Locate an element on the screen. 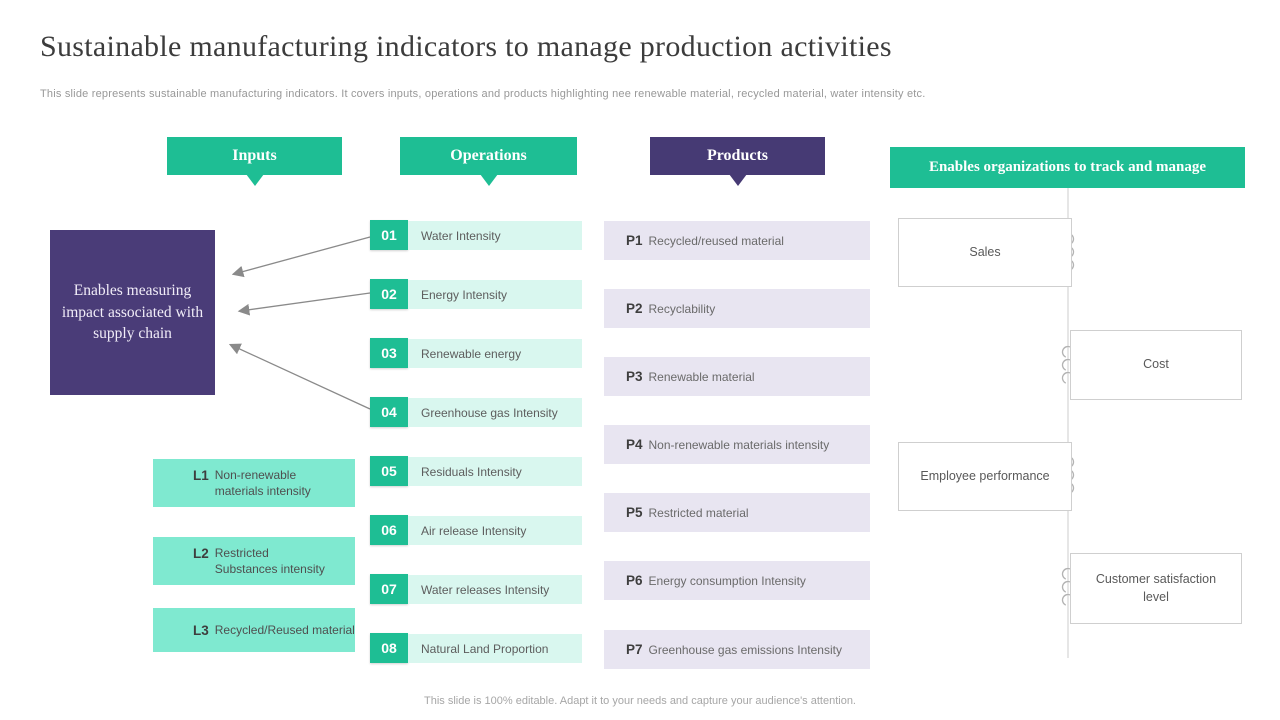 This screenshot has height=720, width=1280. track-box-employee-performance: Employee performance is located at coordinates (985, 476).